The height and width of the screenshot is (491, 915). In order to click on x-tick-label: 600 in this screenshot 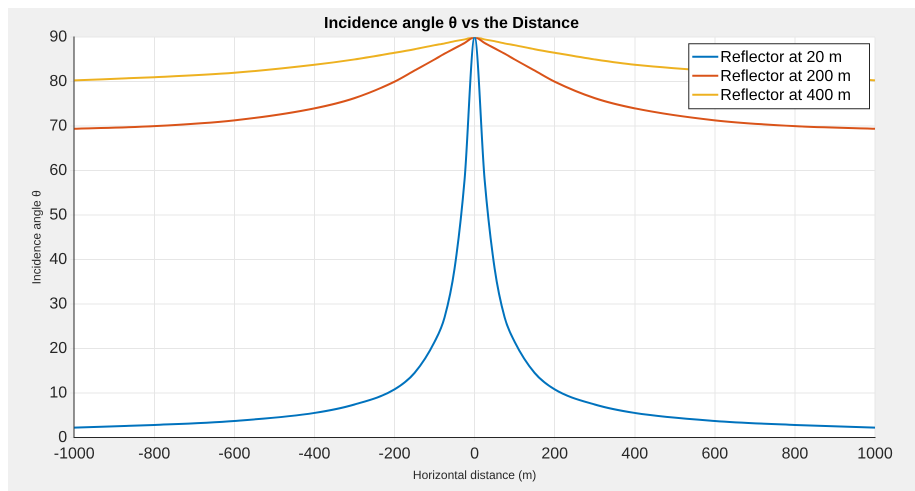, I will do `click(714, 453)`.